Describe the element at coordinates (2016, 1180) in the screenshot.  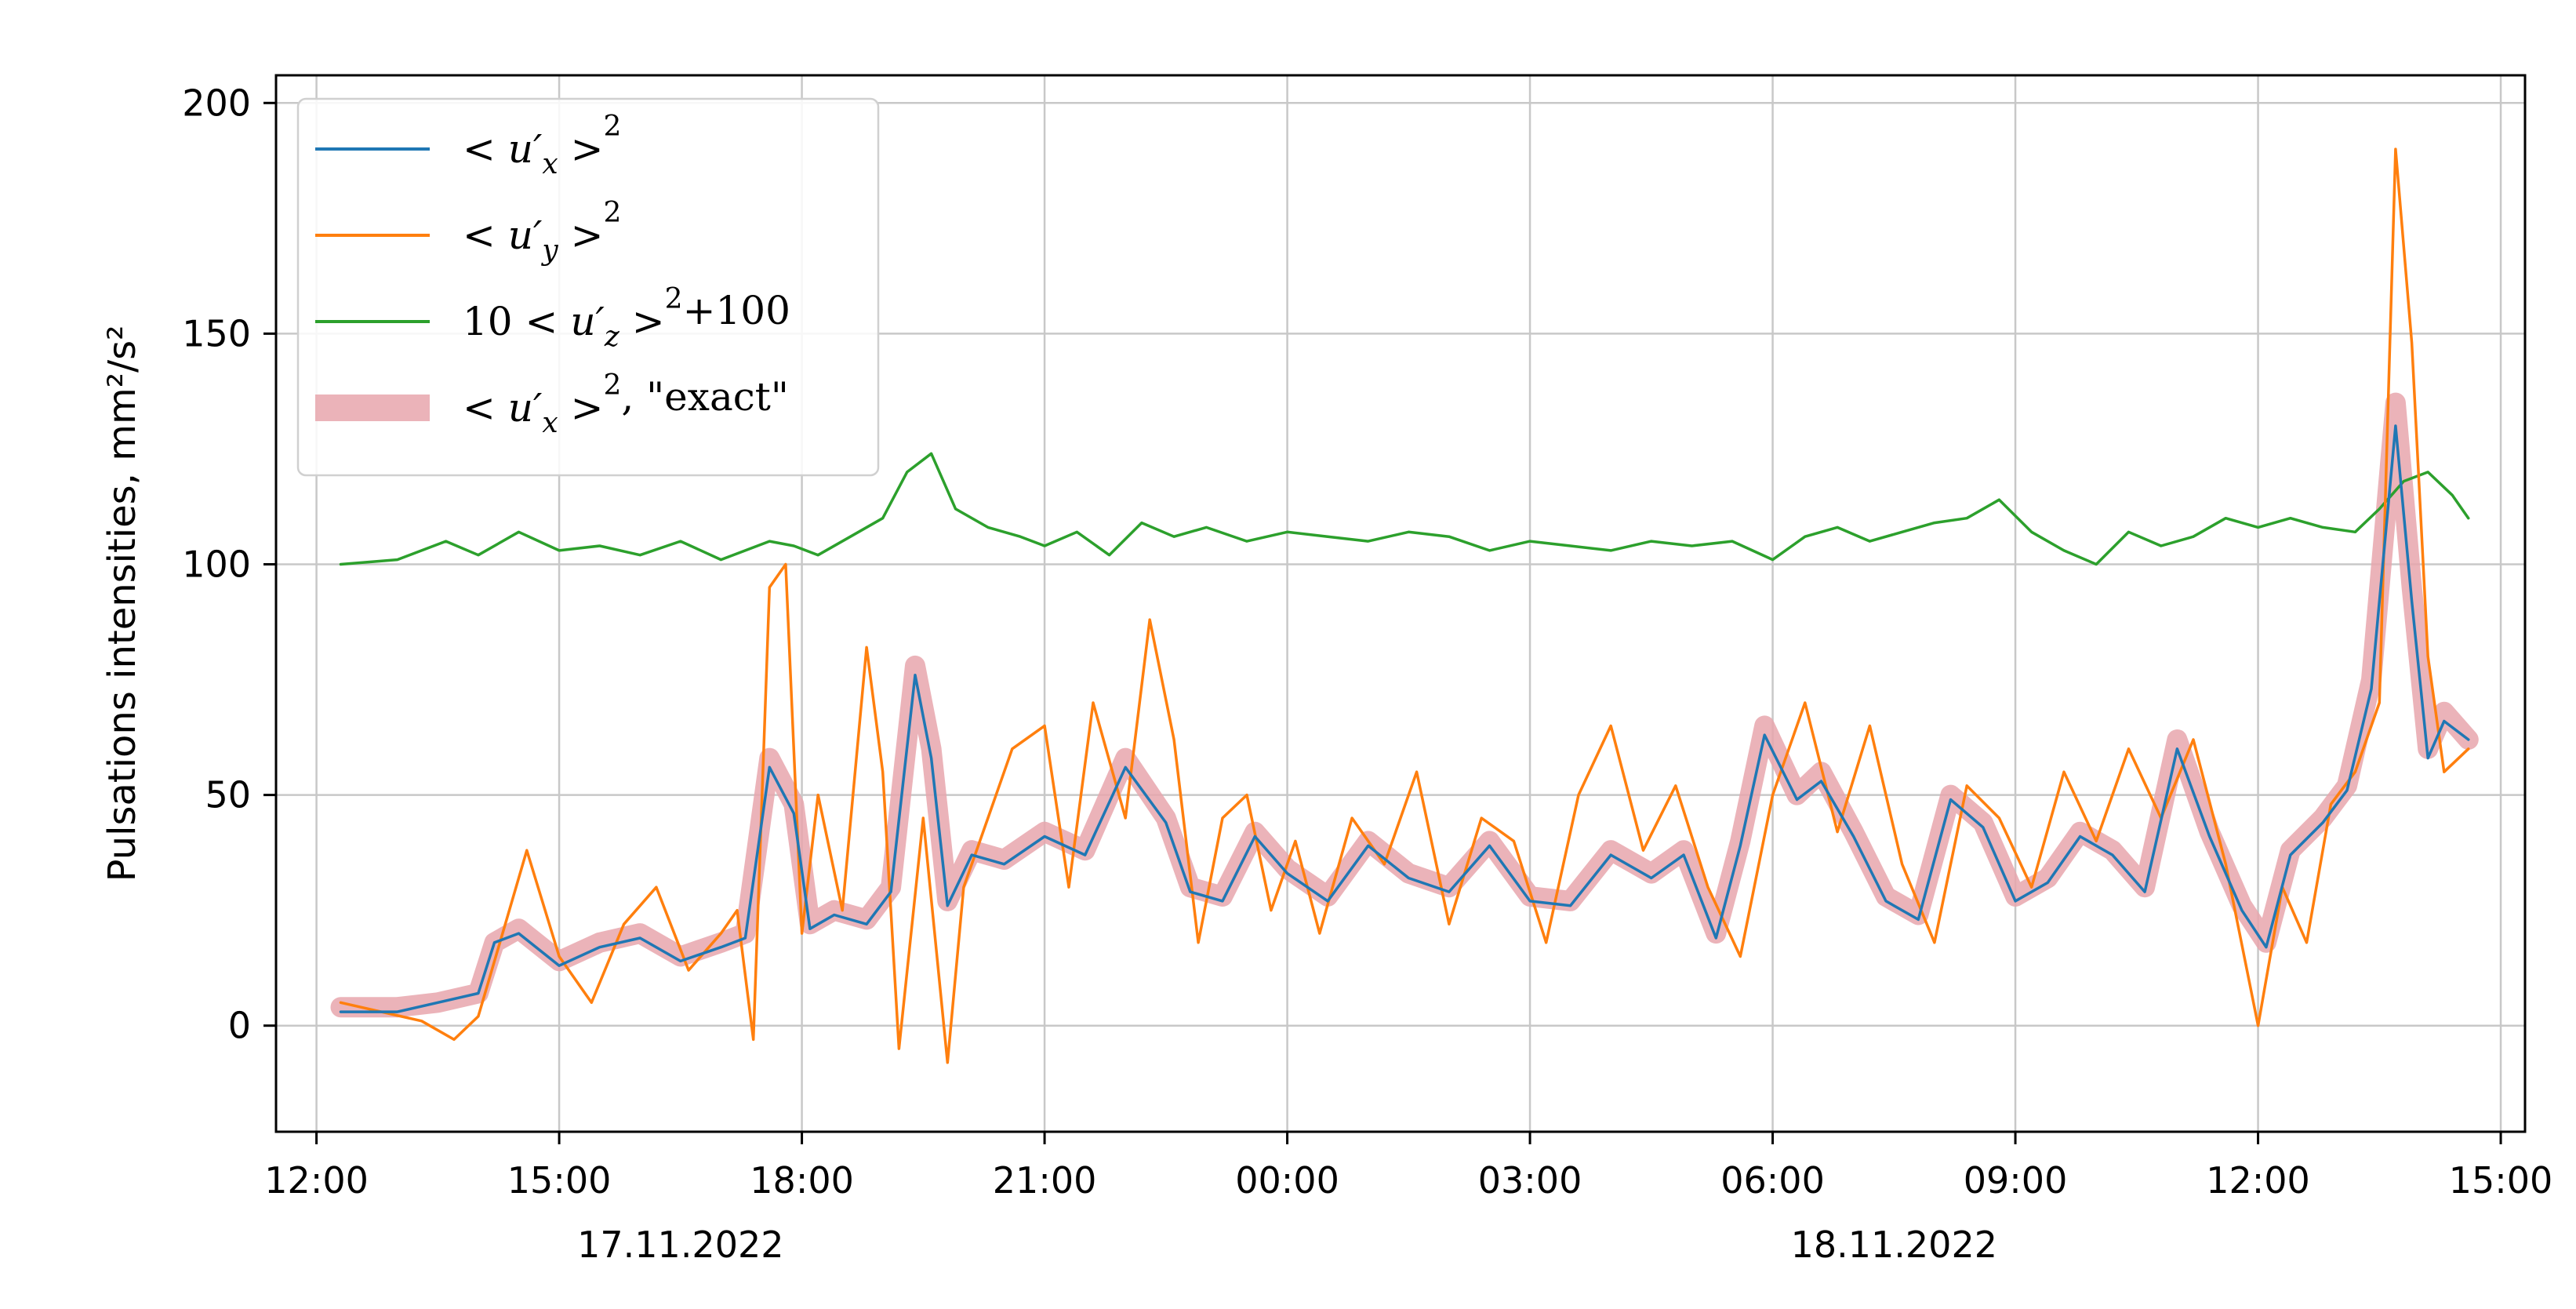
I see `x-tick-label: 09:00` at that location.